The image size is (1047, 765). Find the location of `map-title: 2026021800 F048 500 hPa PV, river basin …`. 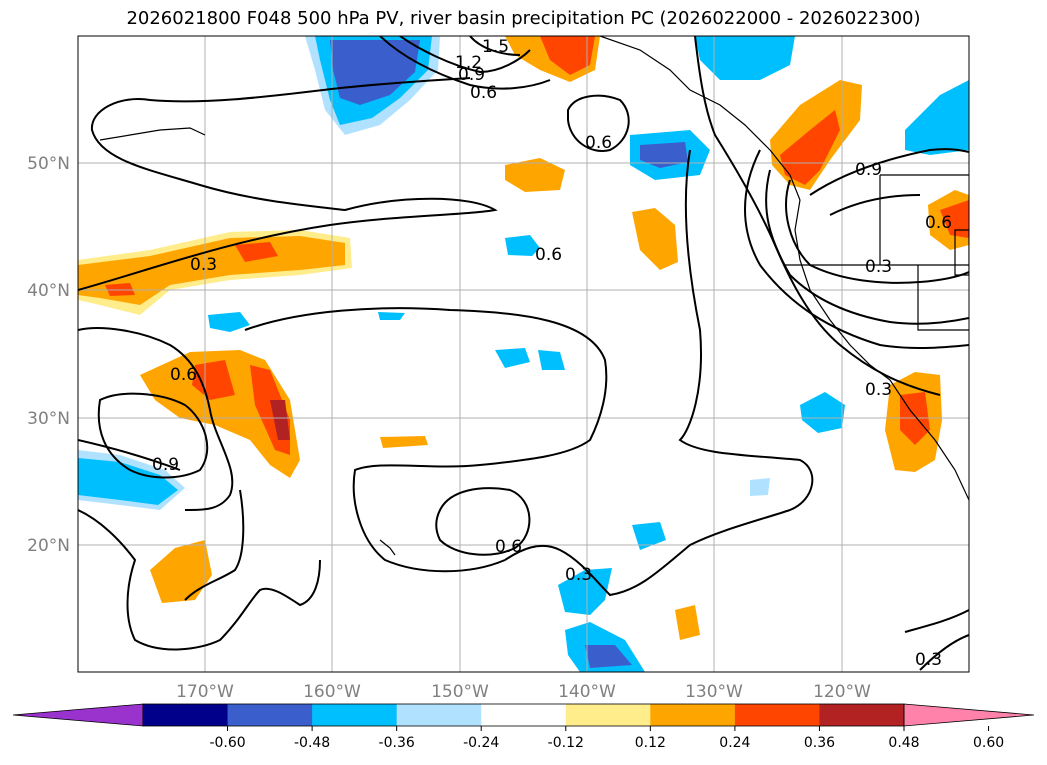

map-title: 2026021800 F048 500 hPa PV, river basin … is located at coordinates (523, 18).